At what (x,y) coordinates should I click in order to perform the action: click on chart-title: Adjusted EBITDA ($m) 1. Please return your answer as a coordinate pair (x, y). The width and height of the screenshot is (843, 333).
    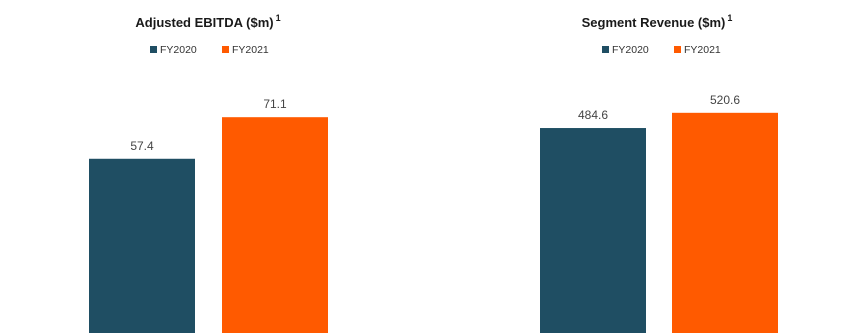
    Looking at the image, I should click on (207, 21).